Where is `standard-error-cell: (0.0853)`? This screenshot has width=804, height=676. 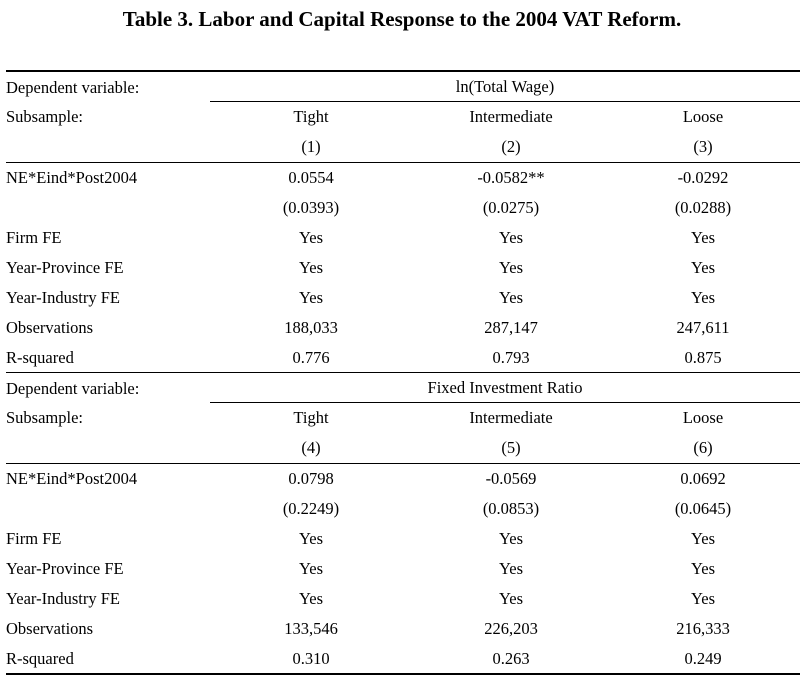 standard-error-cell: (0.0853) is located at coordinates (511, 509).